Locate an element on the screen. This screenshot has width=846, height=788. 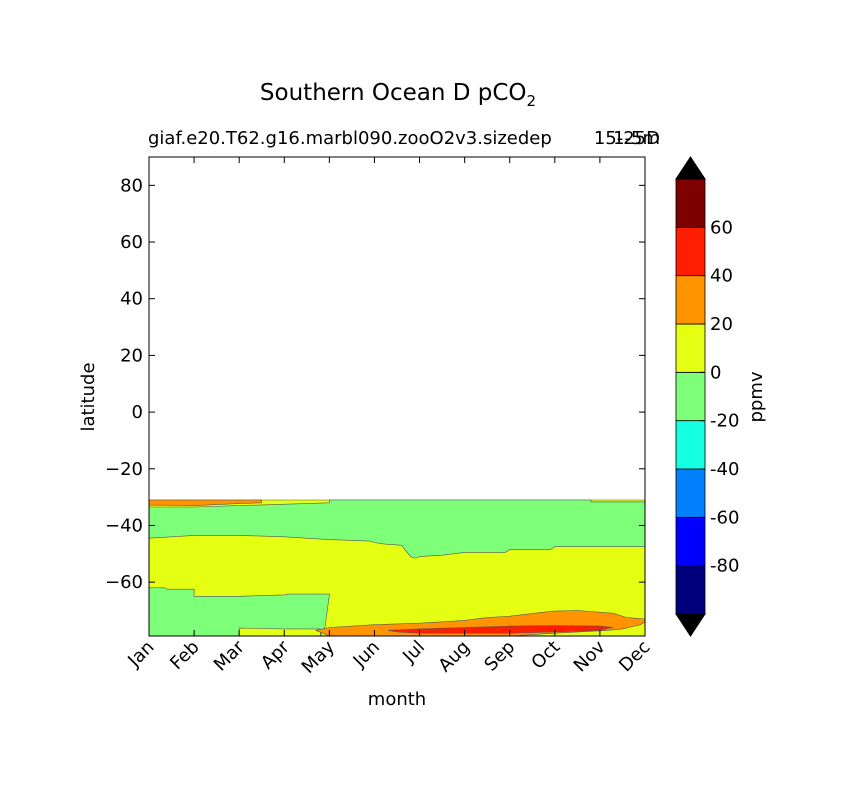
x-tick-label: Oct is located at coordinates (545, 655).